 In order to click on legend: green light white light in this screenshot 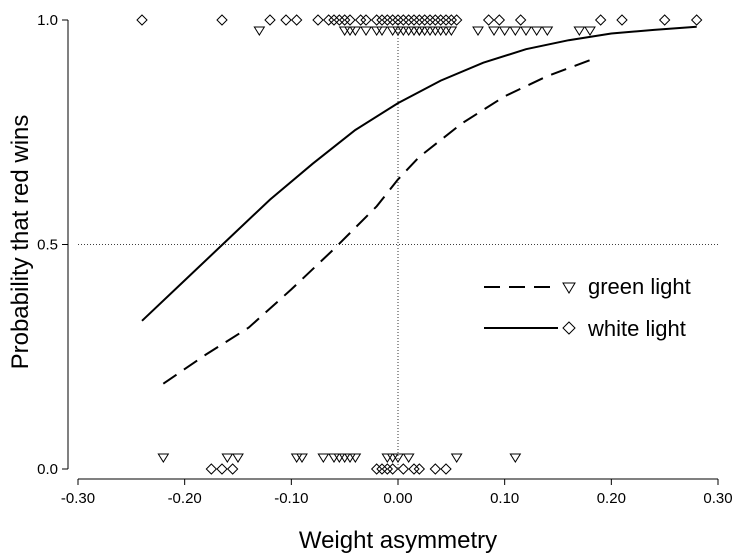, I will do `click(587, 307)`.